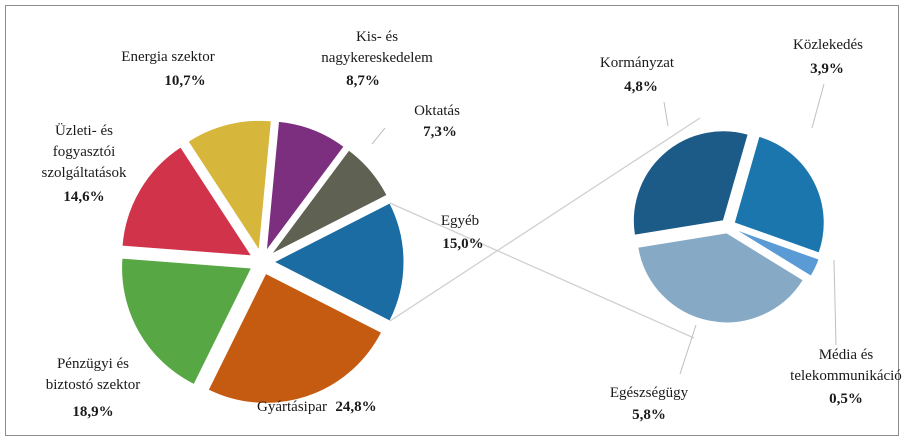 The height and width of the screenshot is (442, 905). Describe the element at coordinates (93, 412) in the screenshot. I see `value-label: 18,9%` at that location.